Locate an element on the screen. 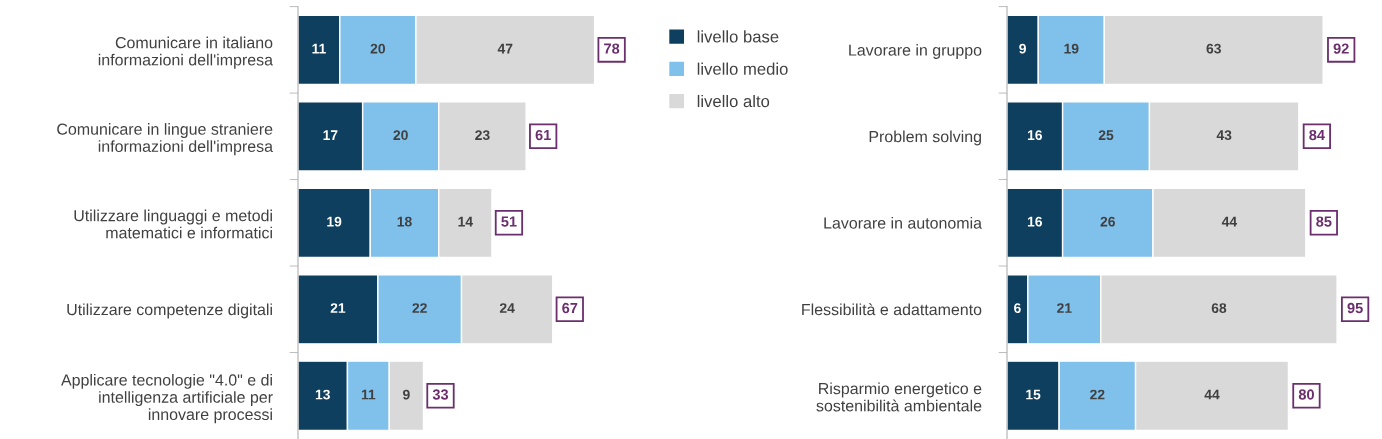  y-tick-label: Lavorare in autonomia is located at coordinates (903, 223).